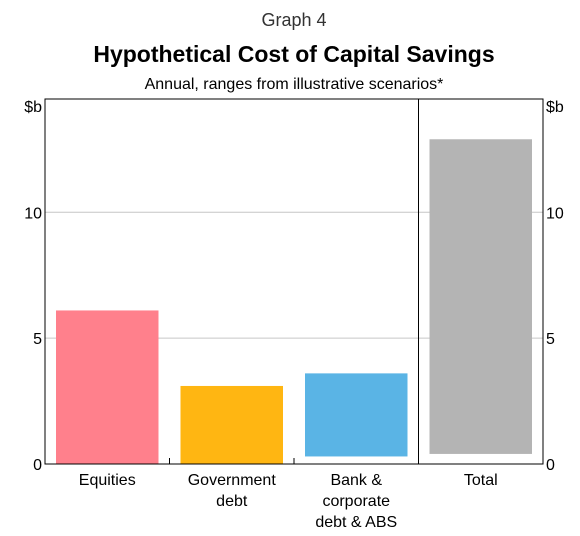 This screenshot has height=536, width=580. I want to click on y-unit-right: $b, so click(555, 107).